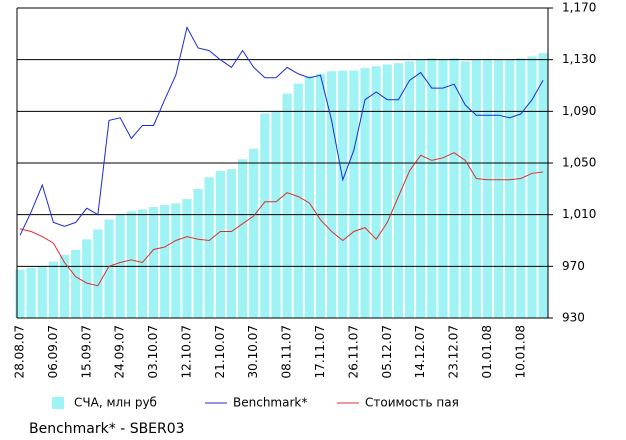 The width and height of the screenshot is (626, 440). Describe the element at coordinates (579, 214) in the screenshot. I see `y2-tick-label: 1,010` at that location.